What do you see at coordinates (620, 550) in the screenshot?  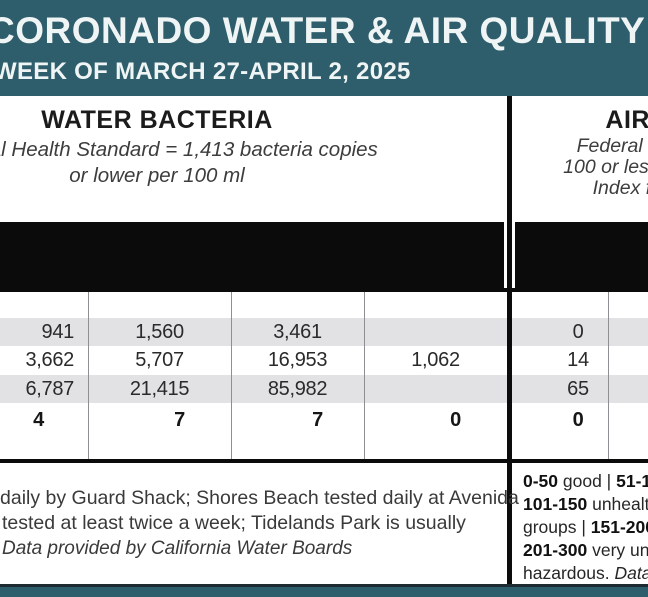 I see `legend-text: very unhealthy |` at bounding box center [620, 550].